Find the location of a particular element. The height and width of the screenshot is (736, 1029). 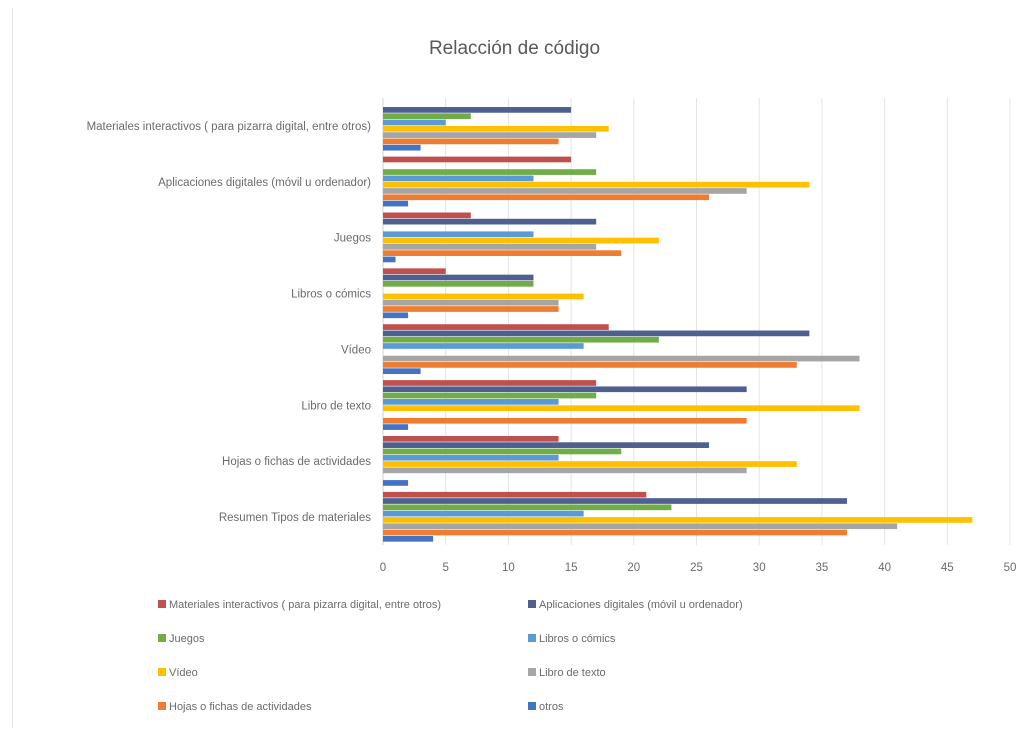

category-label: Vídeo is located at coordinates (356, 350).